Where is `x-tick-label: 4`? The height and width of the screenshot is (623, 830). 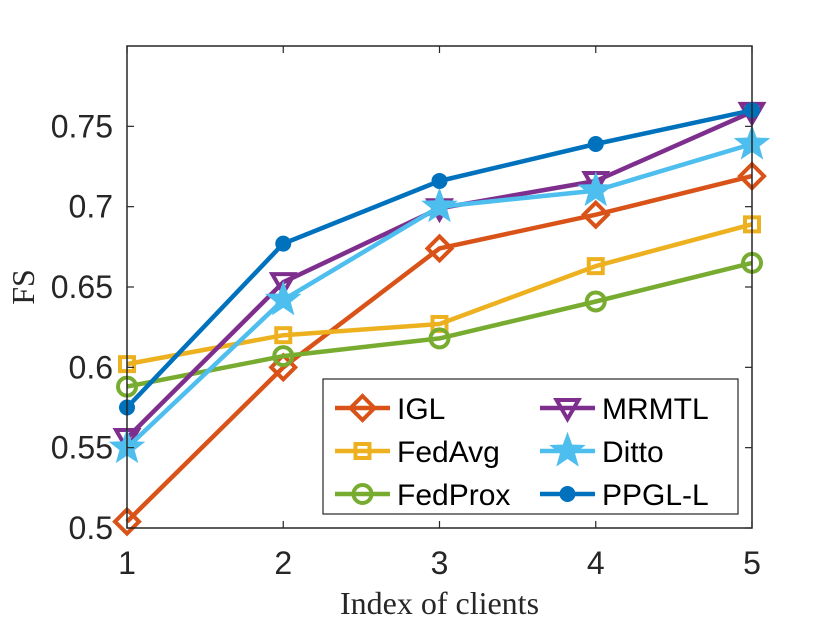 x-tick-label: 4 is located at coordinates (596, 563).